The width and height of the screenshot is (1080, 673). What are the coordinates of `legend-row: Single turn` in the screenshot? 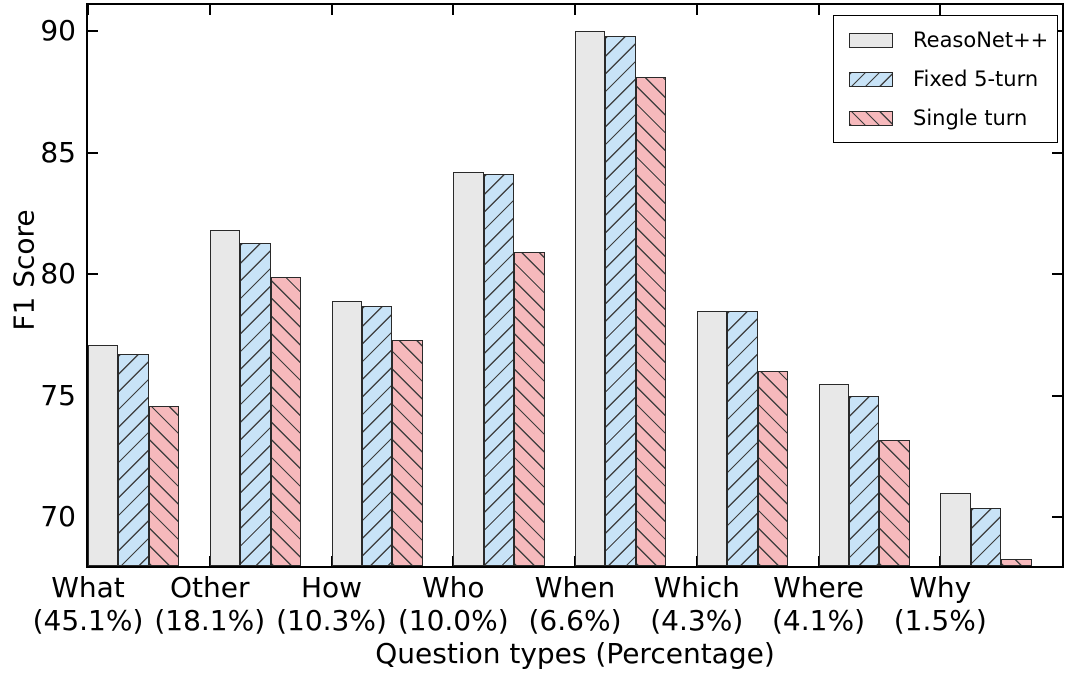 It's located at (948, 118).